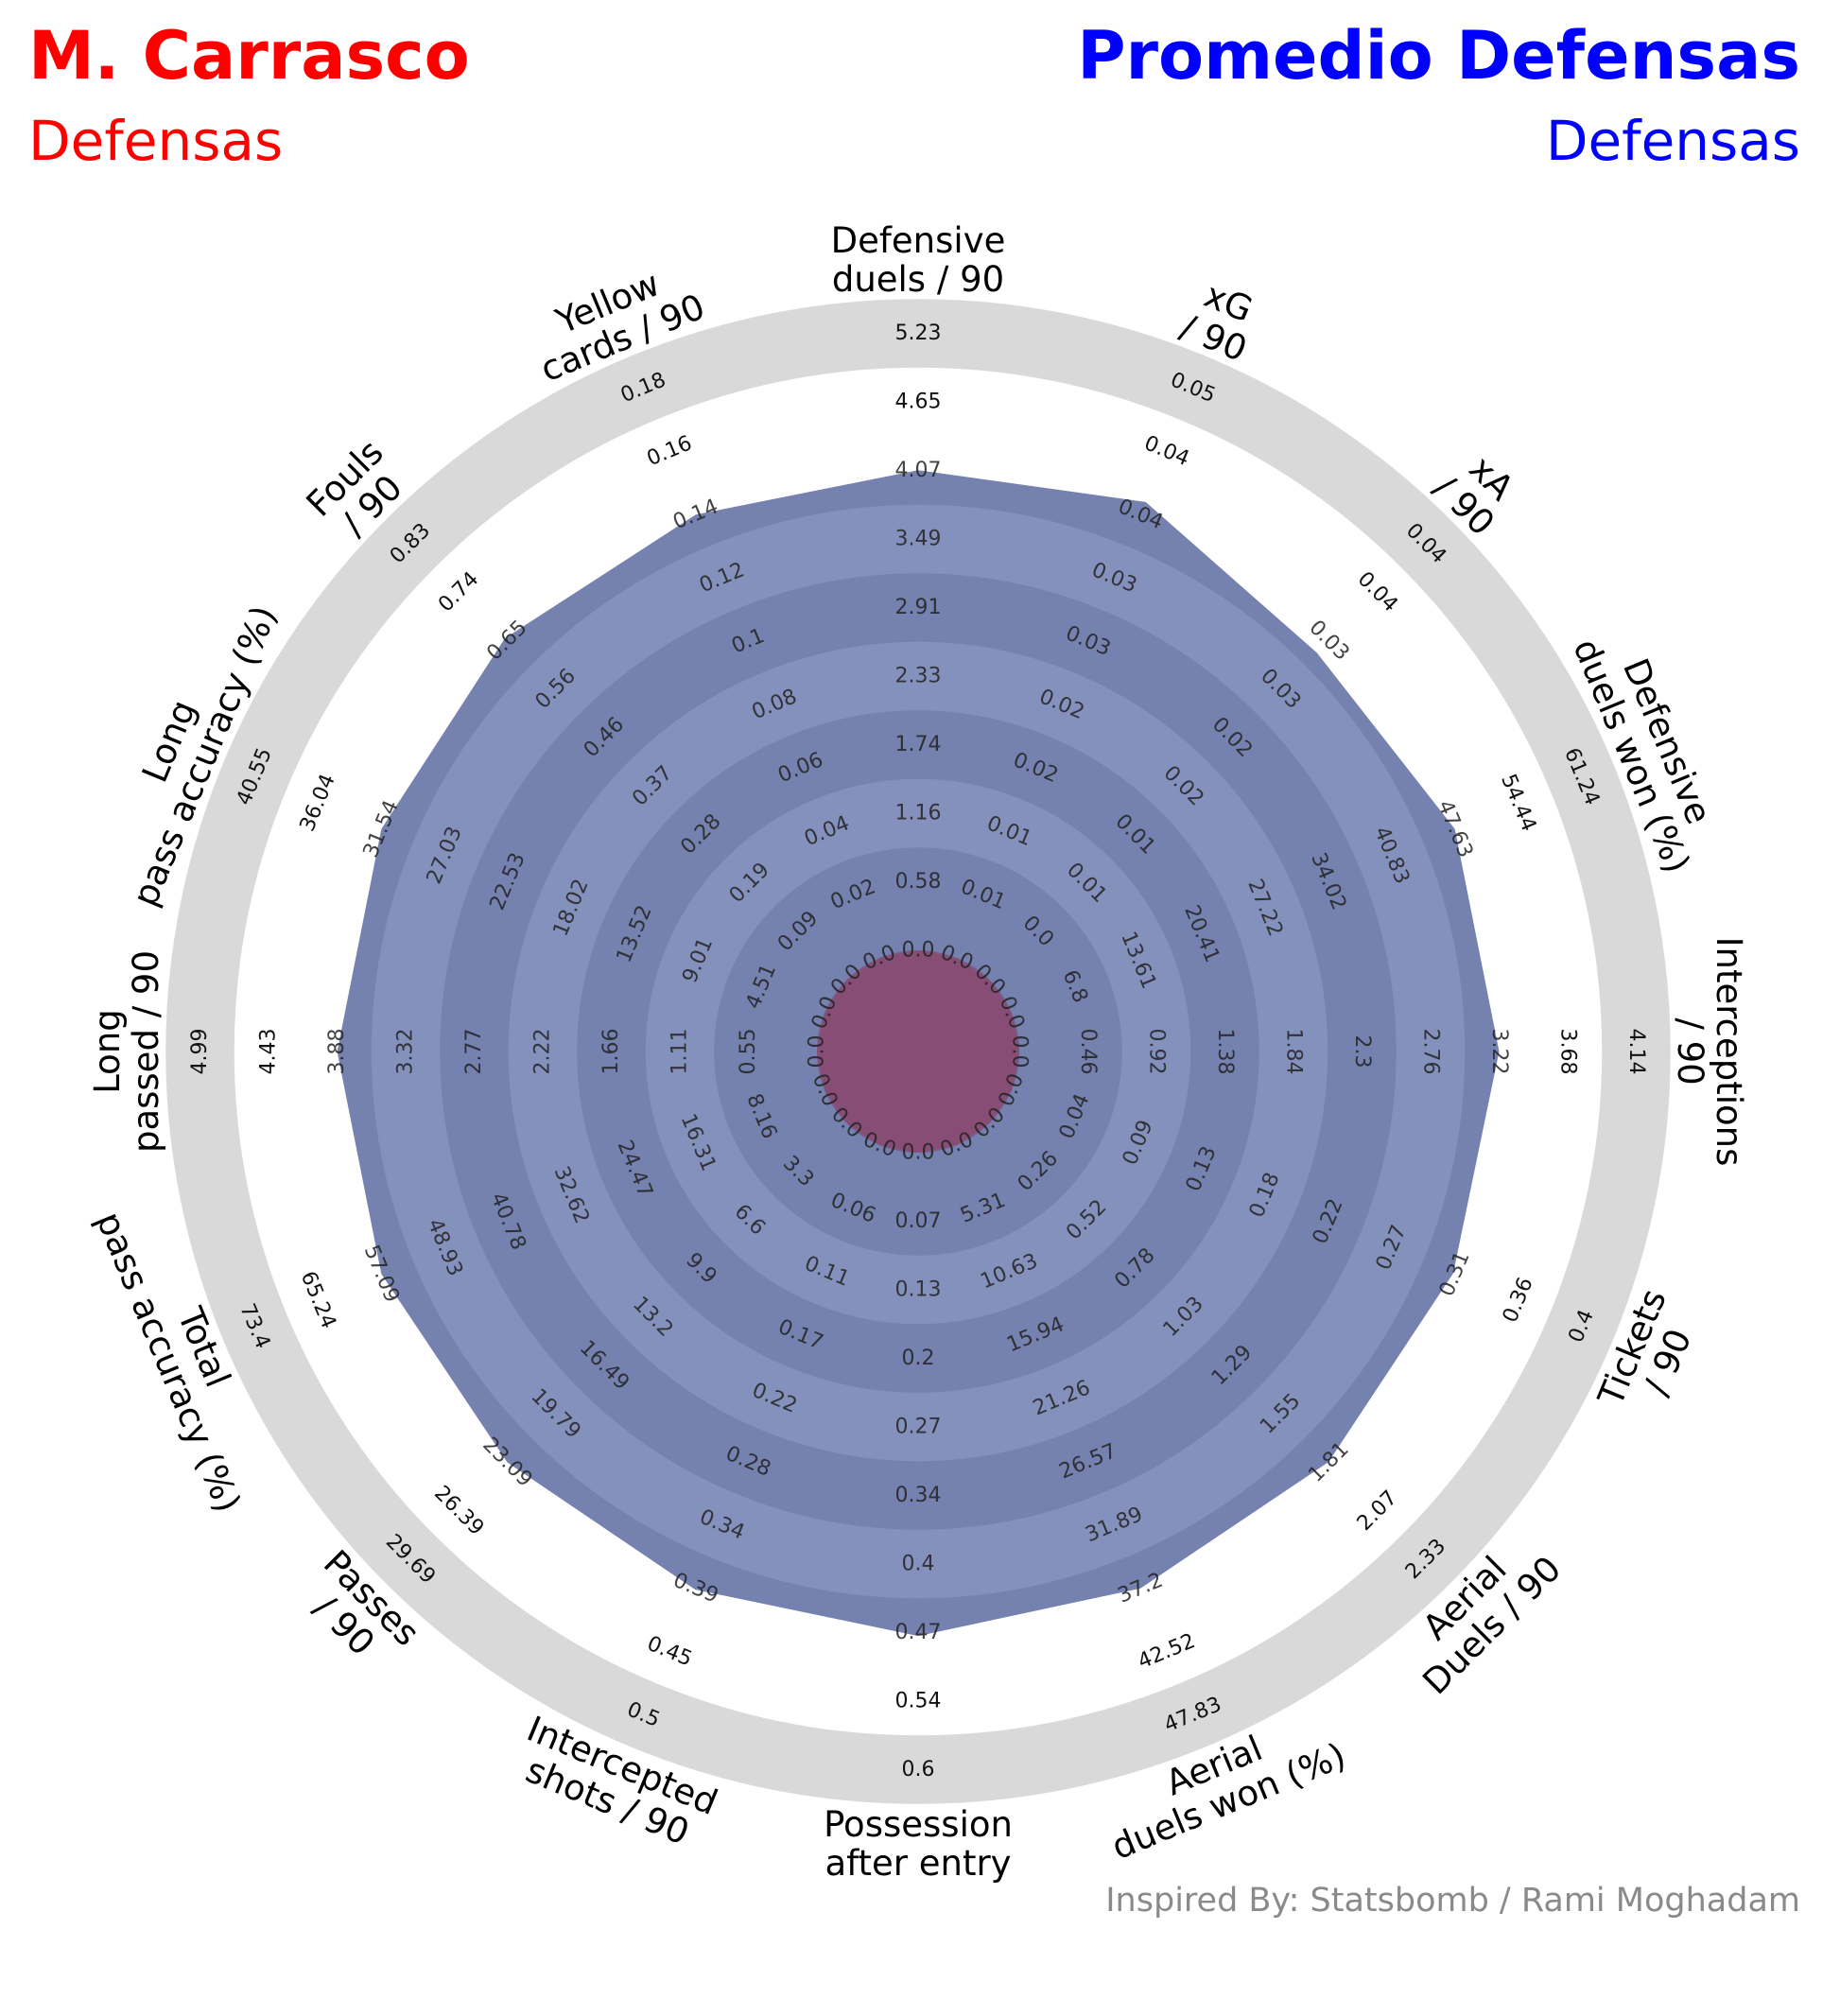 This screenshot has width=1840, height=2016. I want to click on ring-value-label: 0.07, so click(919, 1221).